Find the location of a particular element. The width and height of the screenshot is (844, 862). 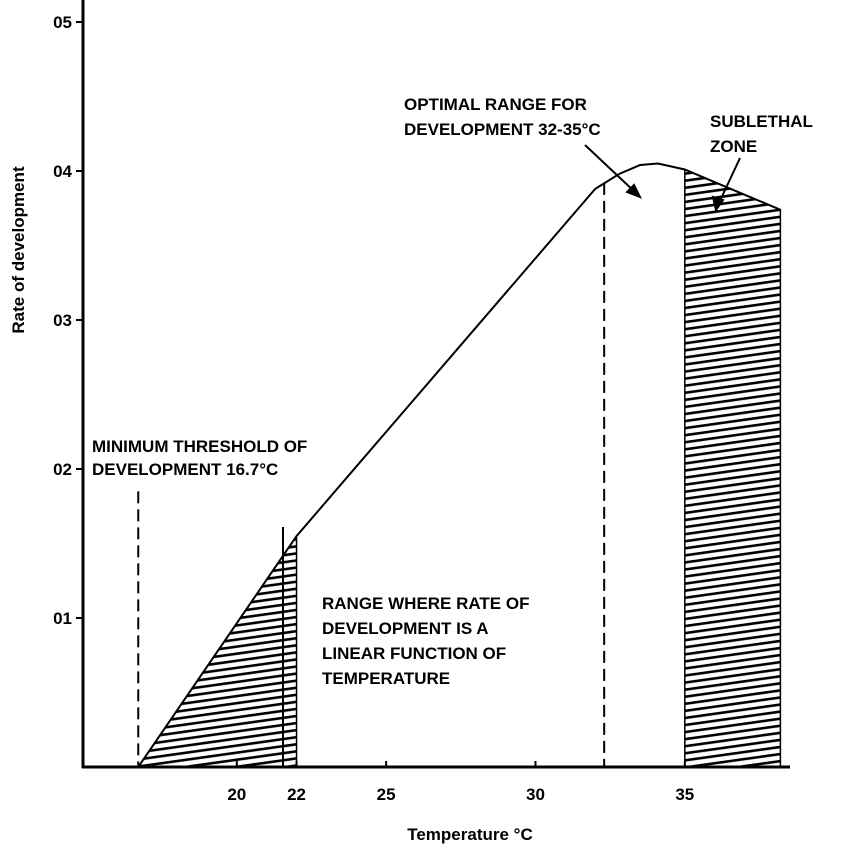

x-tick-label: 35 is located at coordinates (684, 794).